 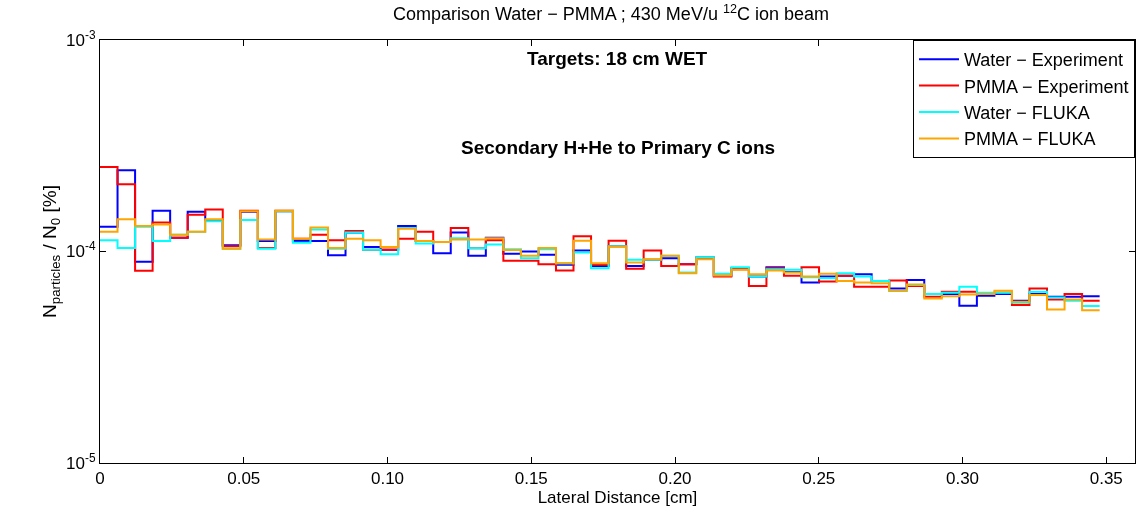 I want to click on x-tick-label: 0.35, so click(x=1106, y=479).